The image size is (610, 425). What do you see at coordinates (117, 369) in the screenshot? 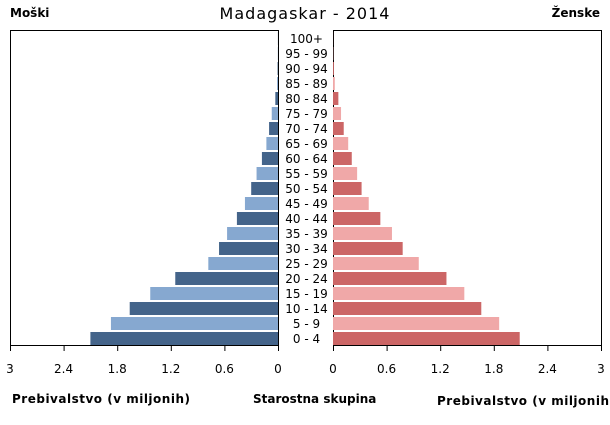
I see `left-tick-label: 1.8` at bounding box center [117, 369].